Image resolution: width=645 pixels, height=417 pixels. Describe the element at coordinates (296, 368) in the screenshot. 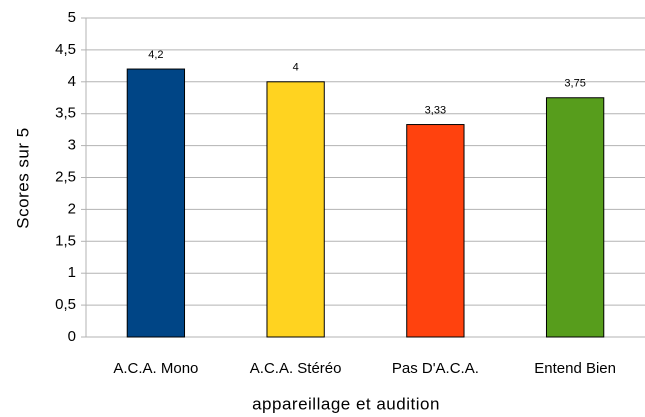

I see `x-tick-label: A.C.A. Stéréo` at that location.